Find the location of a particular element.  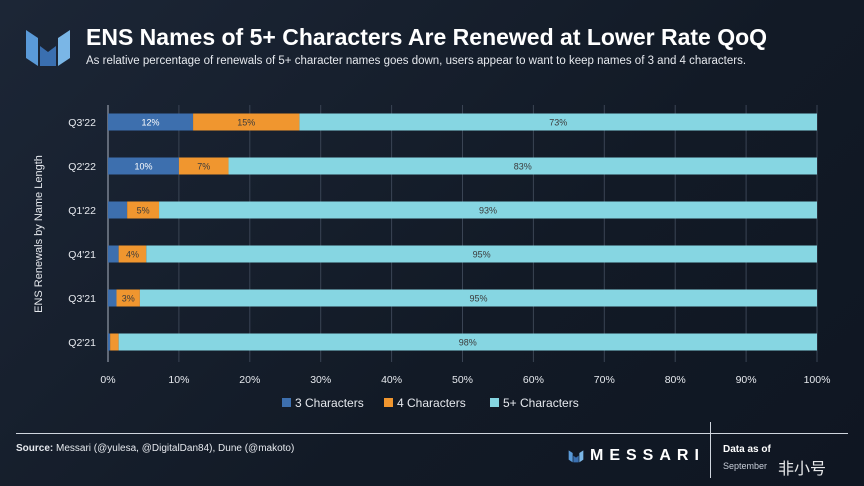

messari-brand: MESSARI is located at coordinates (636, 456).